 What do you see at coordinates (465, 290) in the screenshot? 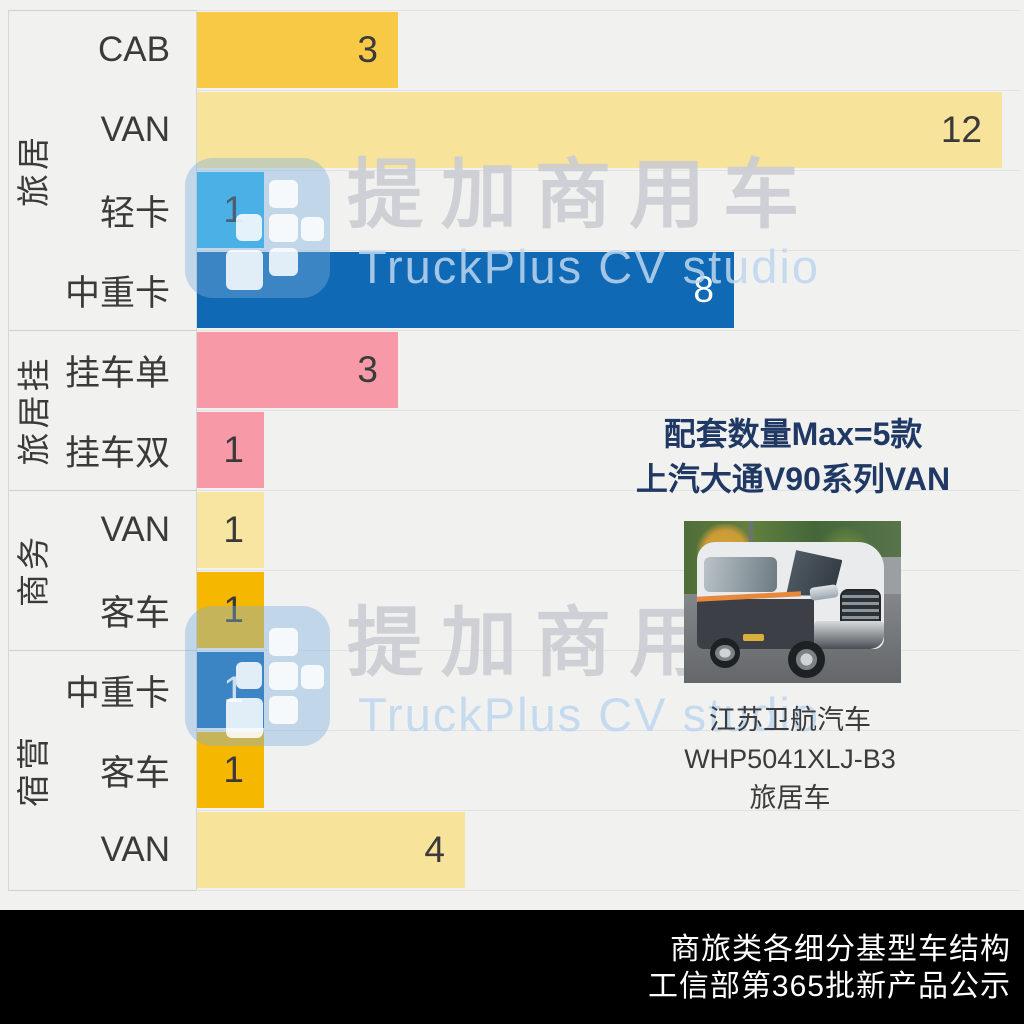
I see `bar: 8` at bounding box center [465, 290].